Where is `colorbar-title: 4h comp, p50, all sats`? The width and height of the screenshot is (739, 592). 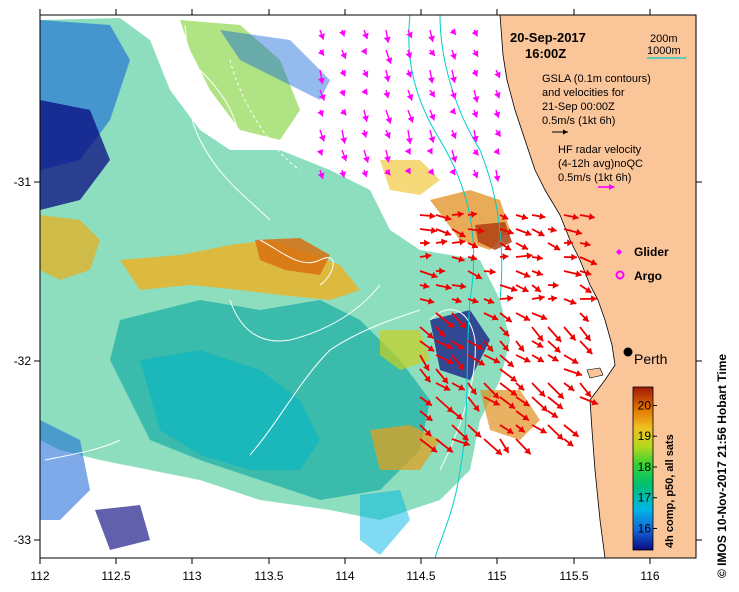
colorbar-title: 4h comp, p50, all sats is located at coordinates (670, 491).